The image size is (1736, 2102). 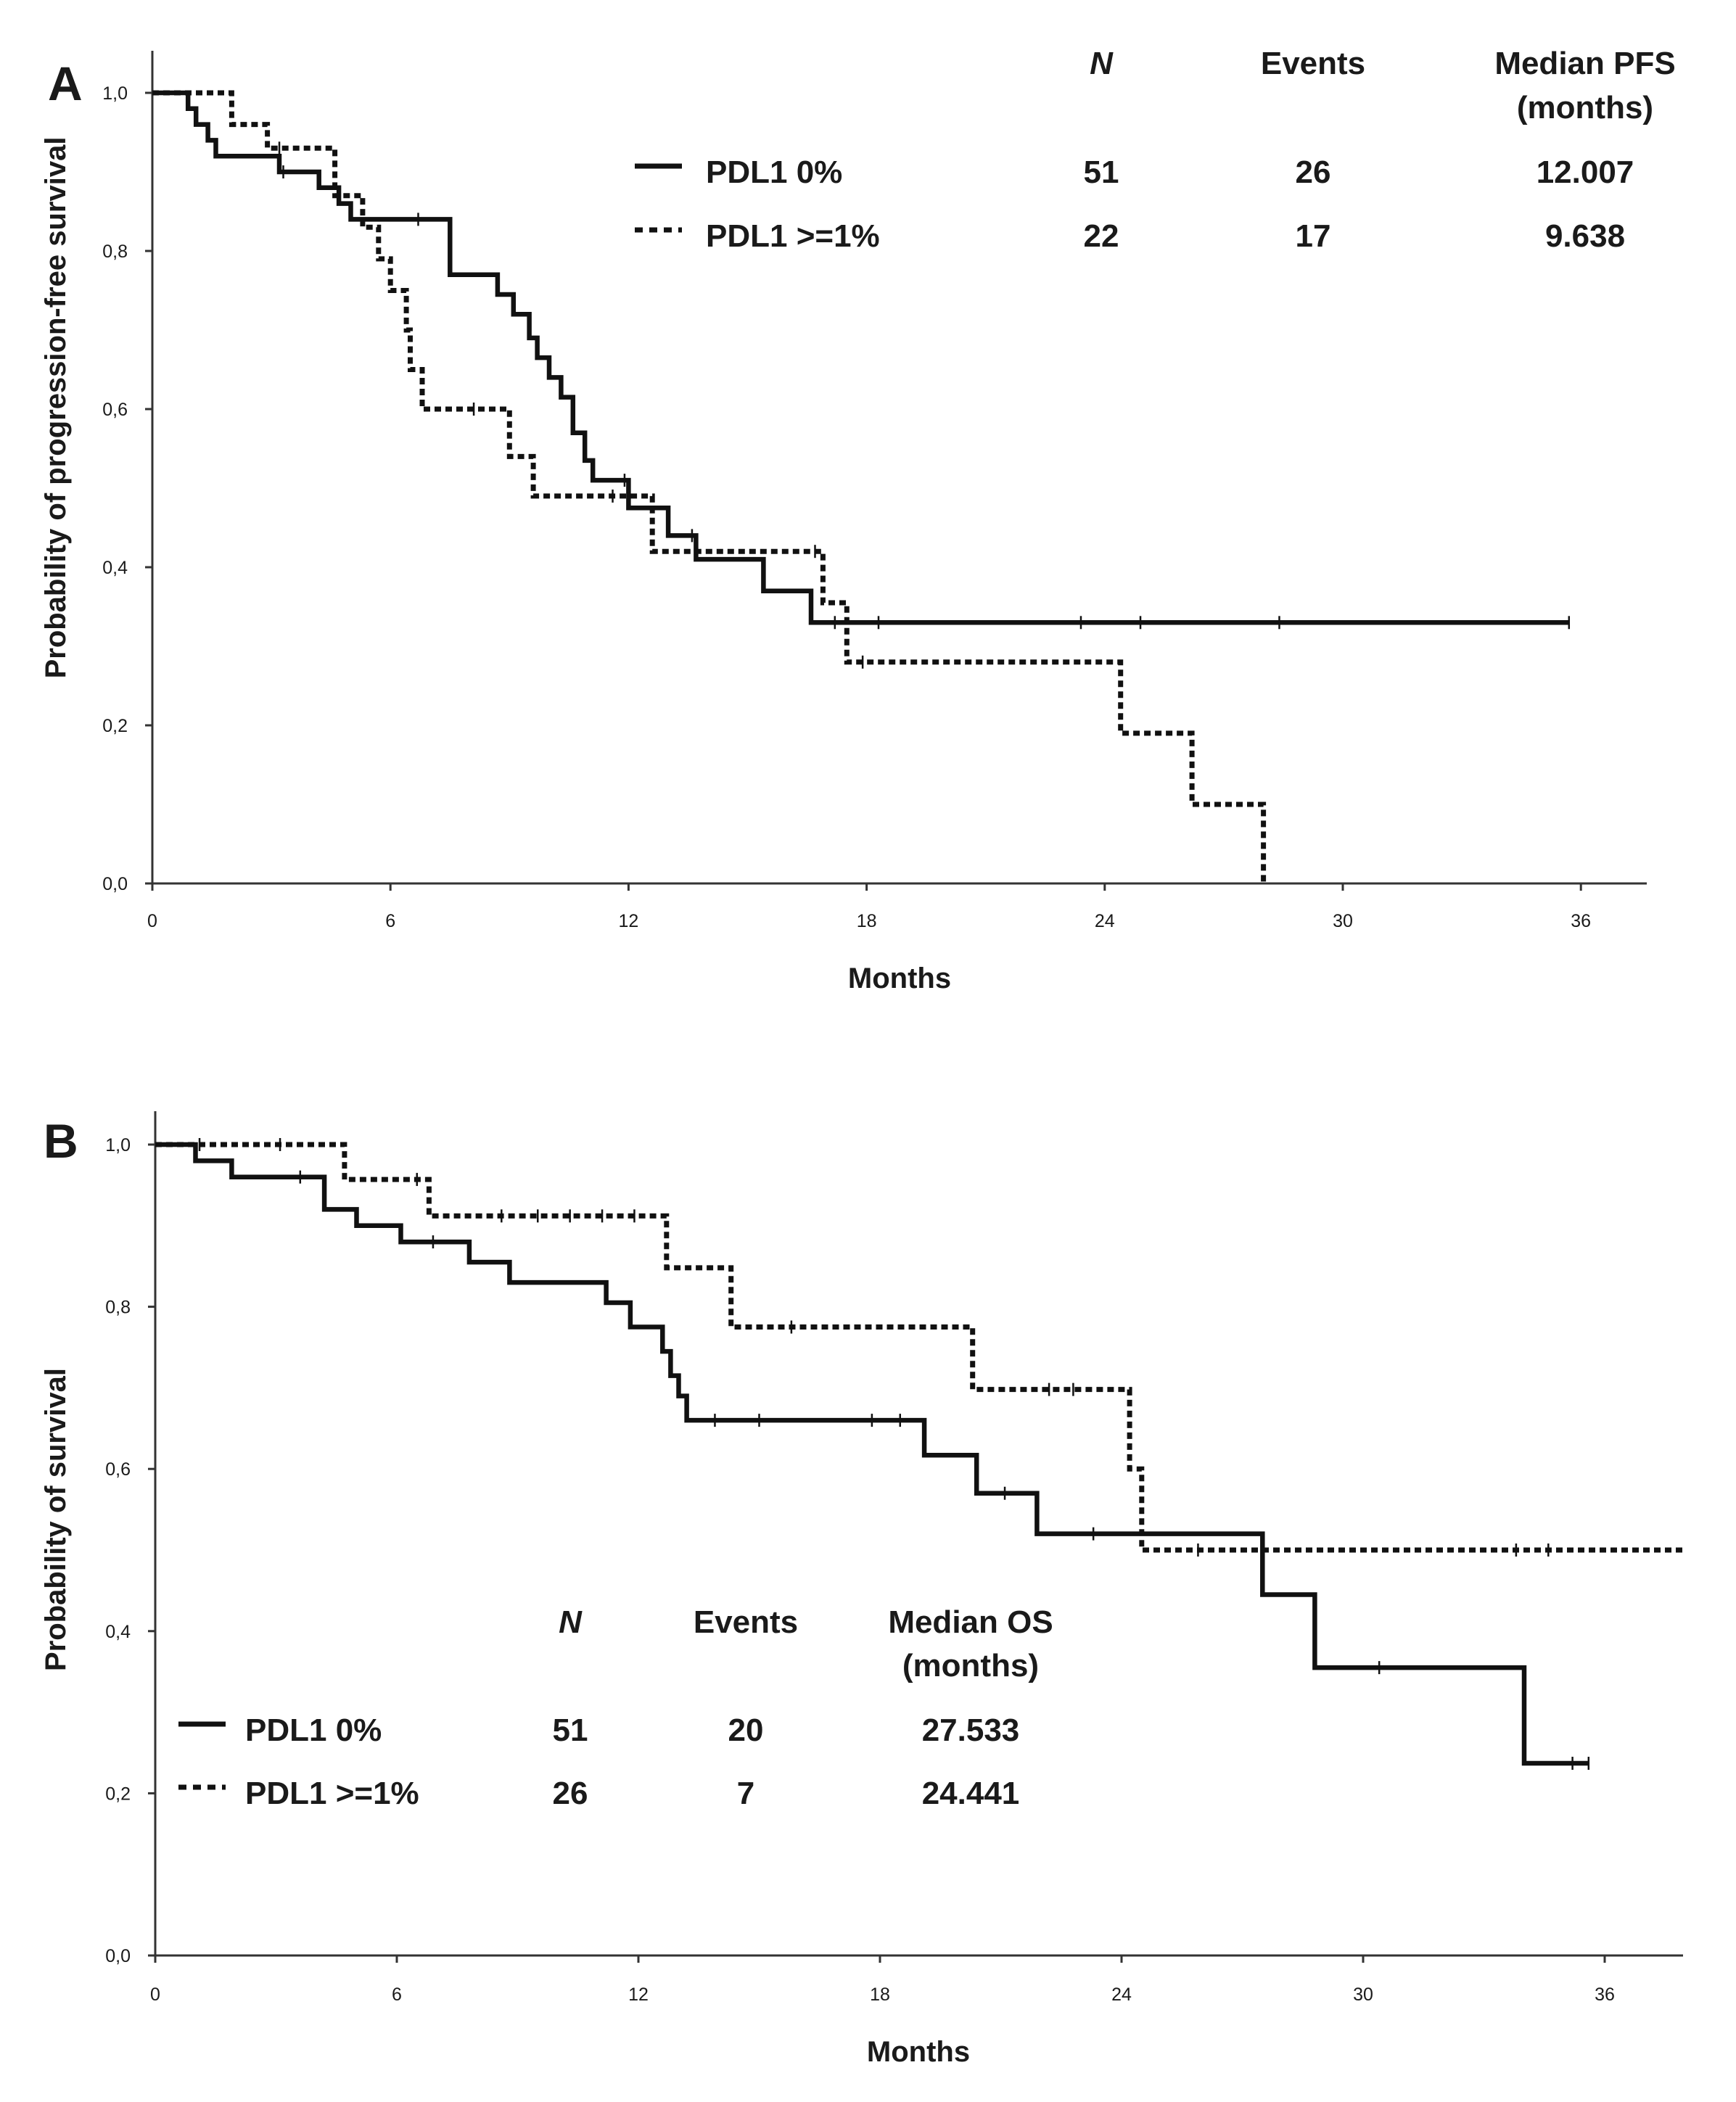 I want to click on panel-b-legend-row2-label: PDL1 >=1%, so click(x=332, y=1793).